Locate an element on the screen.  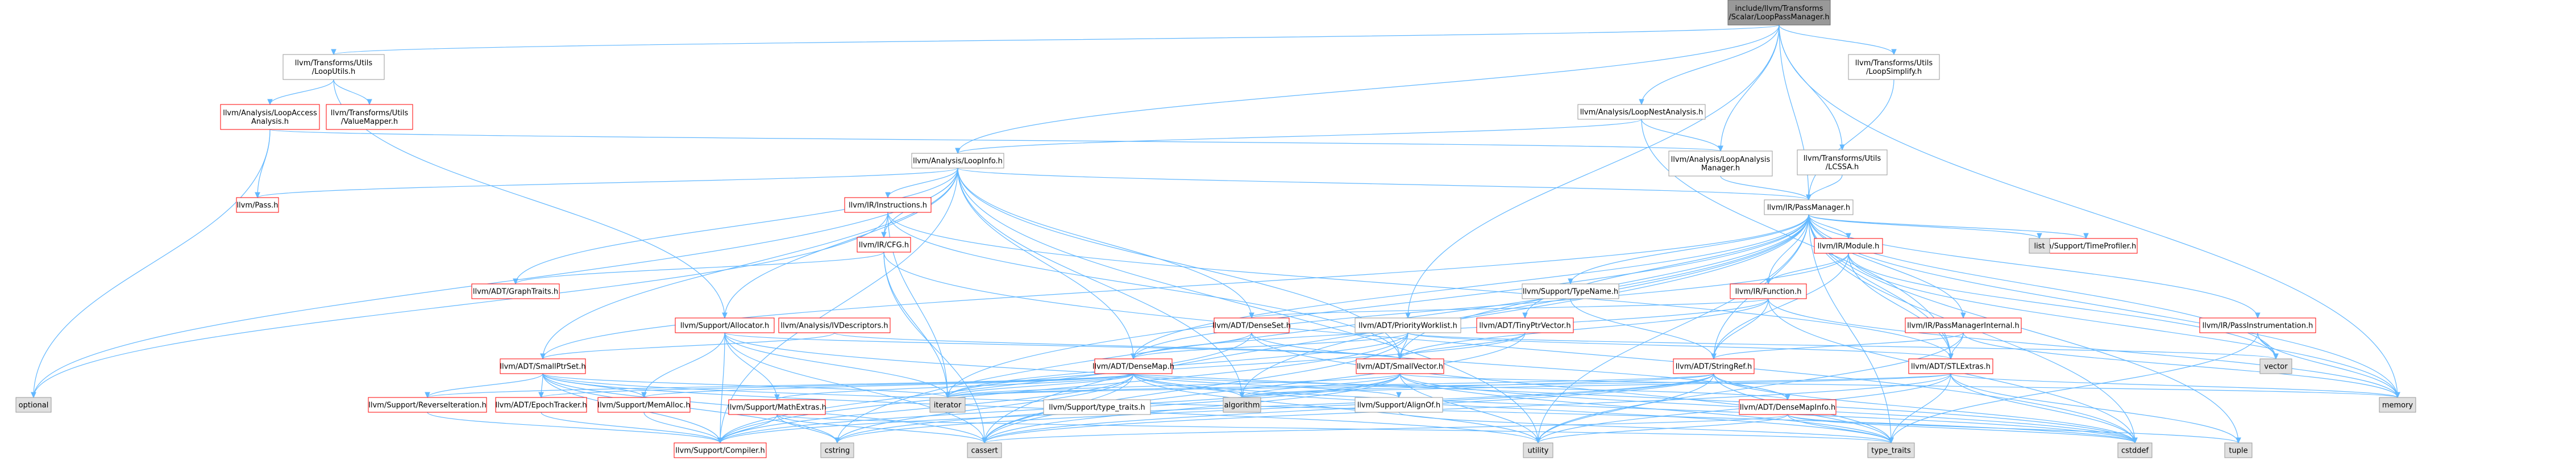
node-timeprofiler: llvm/Support/TimeProfiler.h is located at coordinates (2086, 246).